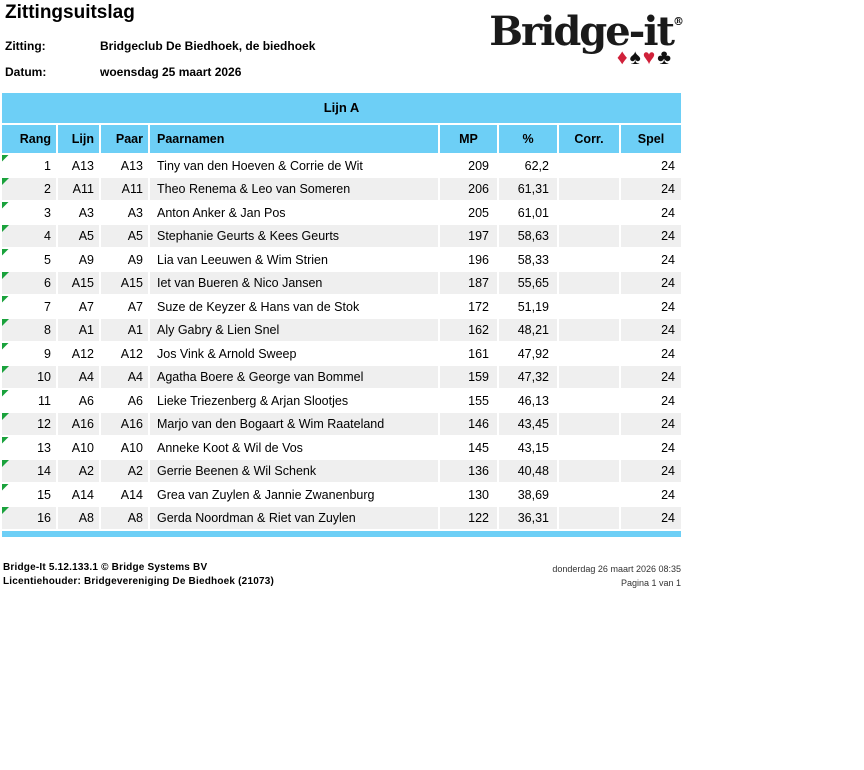  What do you see at coordinates (468, 330) in the screenshot?
I see `cell-mp: 162` at bounding box center [468, 330].